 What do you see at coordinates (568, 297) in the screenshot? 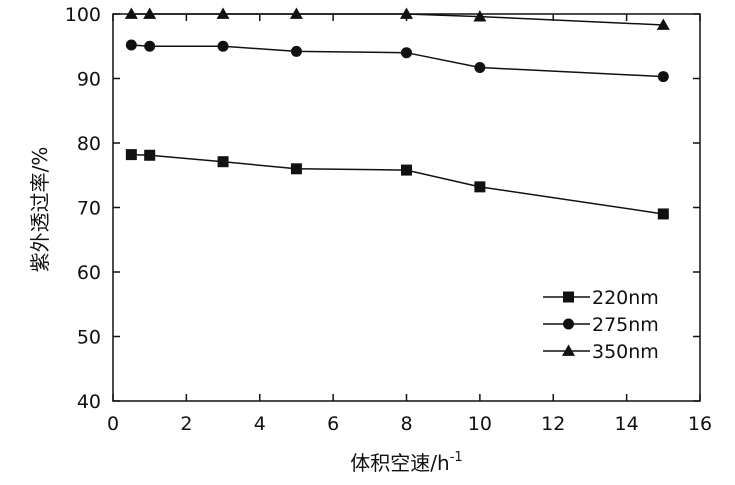
I see `legend-marker-square` at bounding box center [568, 297].